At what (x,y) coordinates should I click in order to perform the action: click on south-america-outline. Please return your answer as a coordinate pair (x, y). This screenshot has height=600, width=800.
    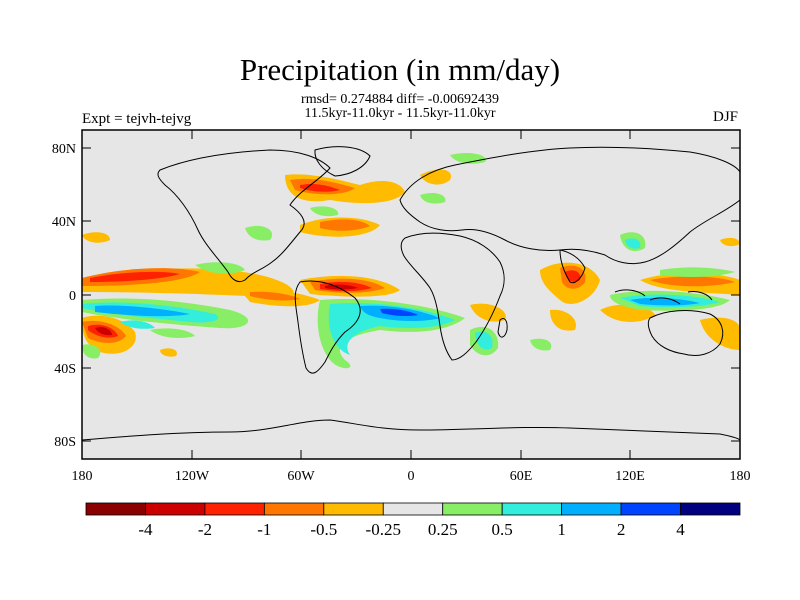
    Looking at the image, I should click on (327, 327).